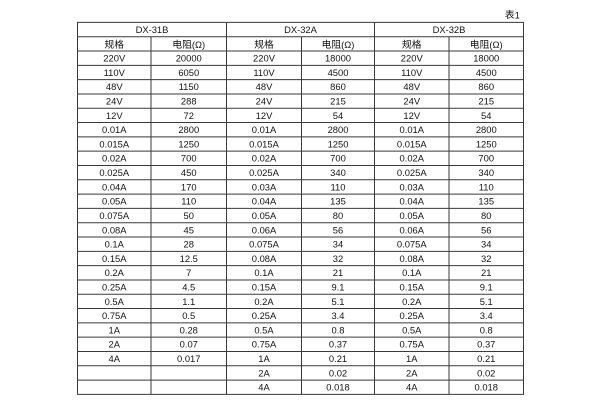 The width and height of the screenshot is (600, 400). Describe the element at coordinates (188, 301) in the screenshot. I see `svg-text: 1.1` at that location.